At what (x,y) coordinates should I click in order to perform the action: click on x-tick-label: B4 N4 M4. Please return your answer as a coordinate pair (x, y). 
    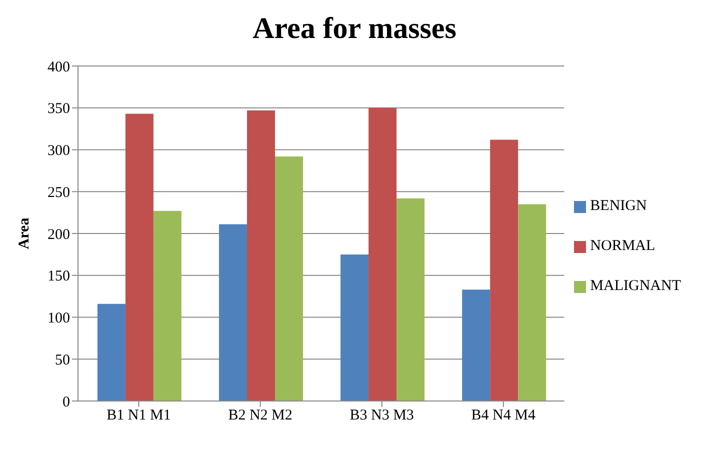
    Looking at the image, I should click on (503, 416).